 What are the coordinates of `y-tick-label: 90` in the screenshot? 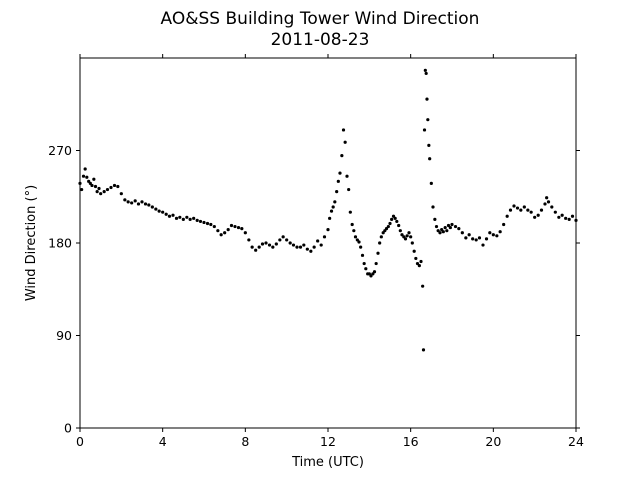 It's located at (64, 335).